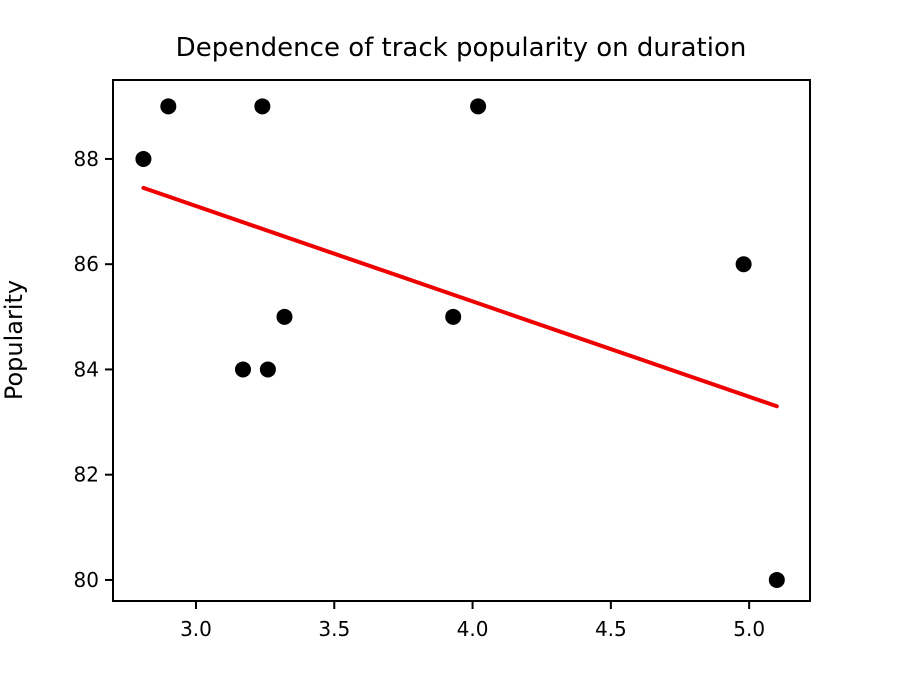 This screenshot has width=900, height=675. What do you see at coordinates (86, 580) in the screenshot?
I see `y-tick-label: 80` at bounding box center [86, 580].